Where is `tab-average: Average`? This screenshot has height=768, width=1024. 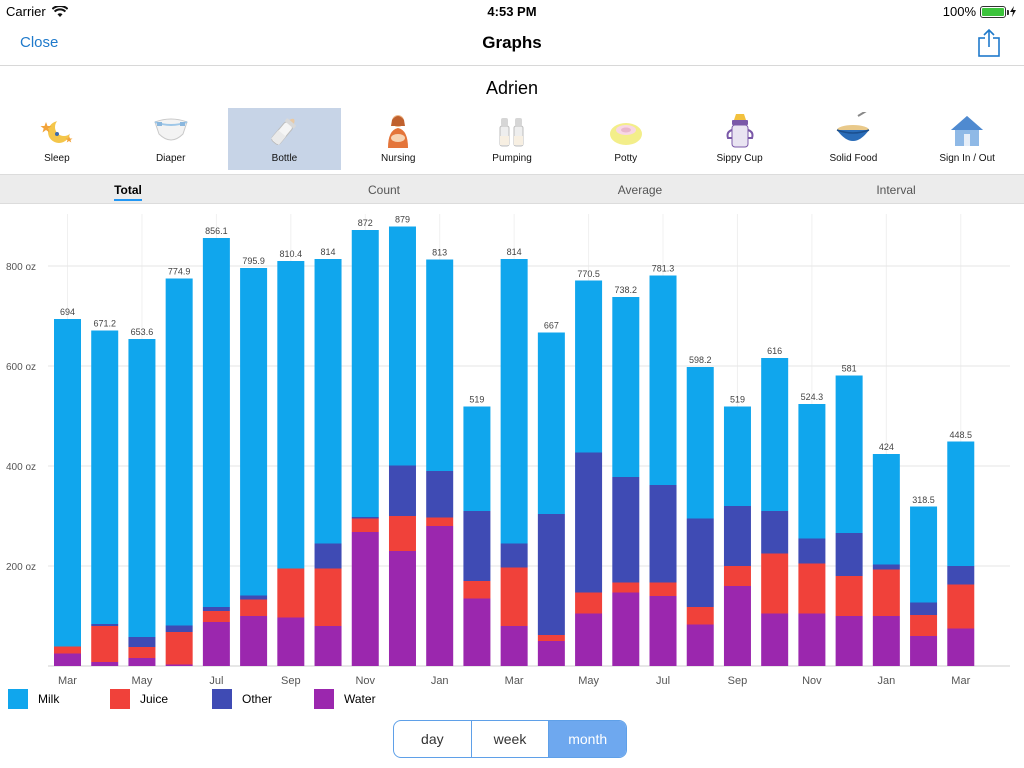 tab-average: Average is located at coordinates (640, 189).